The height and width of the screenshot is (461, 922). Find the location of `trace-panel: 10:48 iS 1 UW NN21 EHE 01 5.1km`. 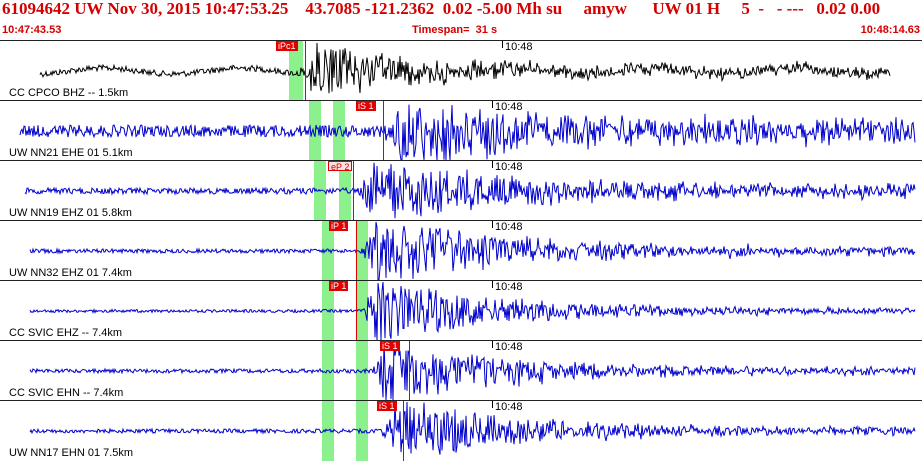

trace-panel: 10:48 iS 1 UW NN21 EHE 01 5.1km is located at coordinates (461, 130).